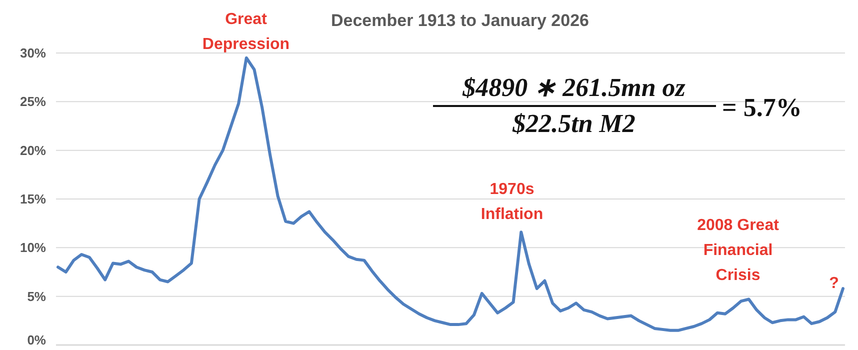 The width and height of the screenshot is (858, 350). I want to click on annotation: 1970s Inflation, so click(512, 202).